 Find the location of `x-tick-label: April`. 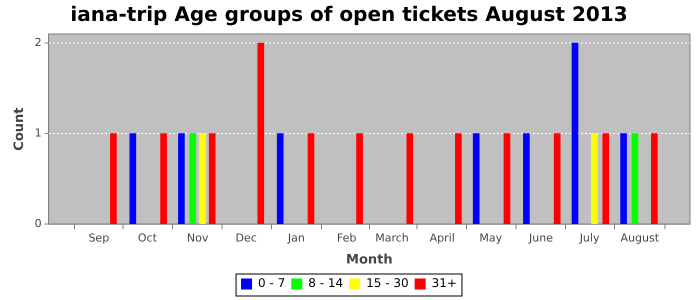

x-tick-label: April is located at coordinates (442, 238).